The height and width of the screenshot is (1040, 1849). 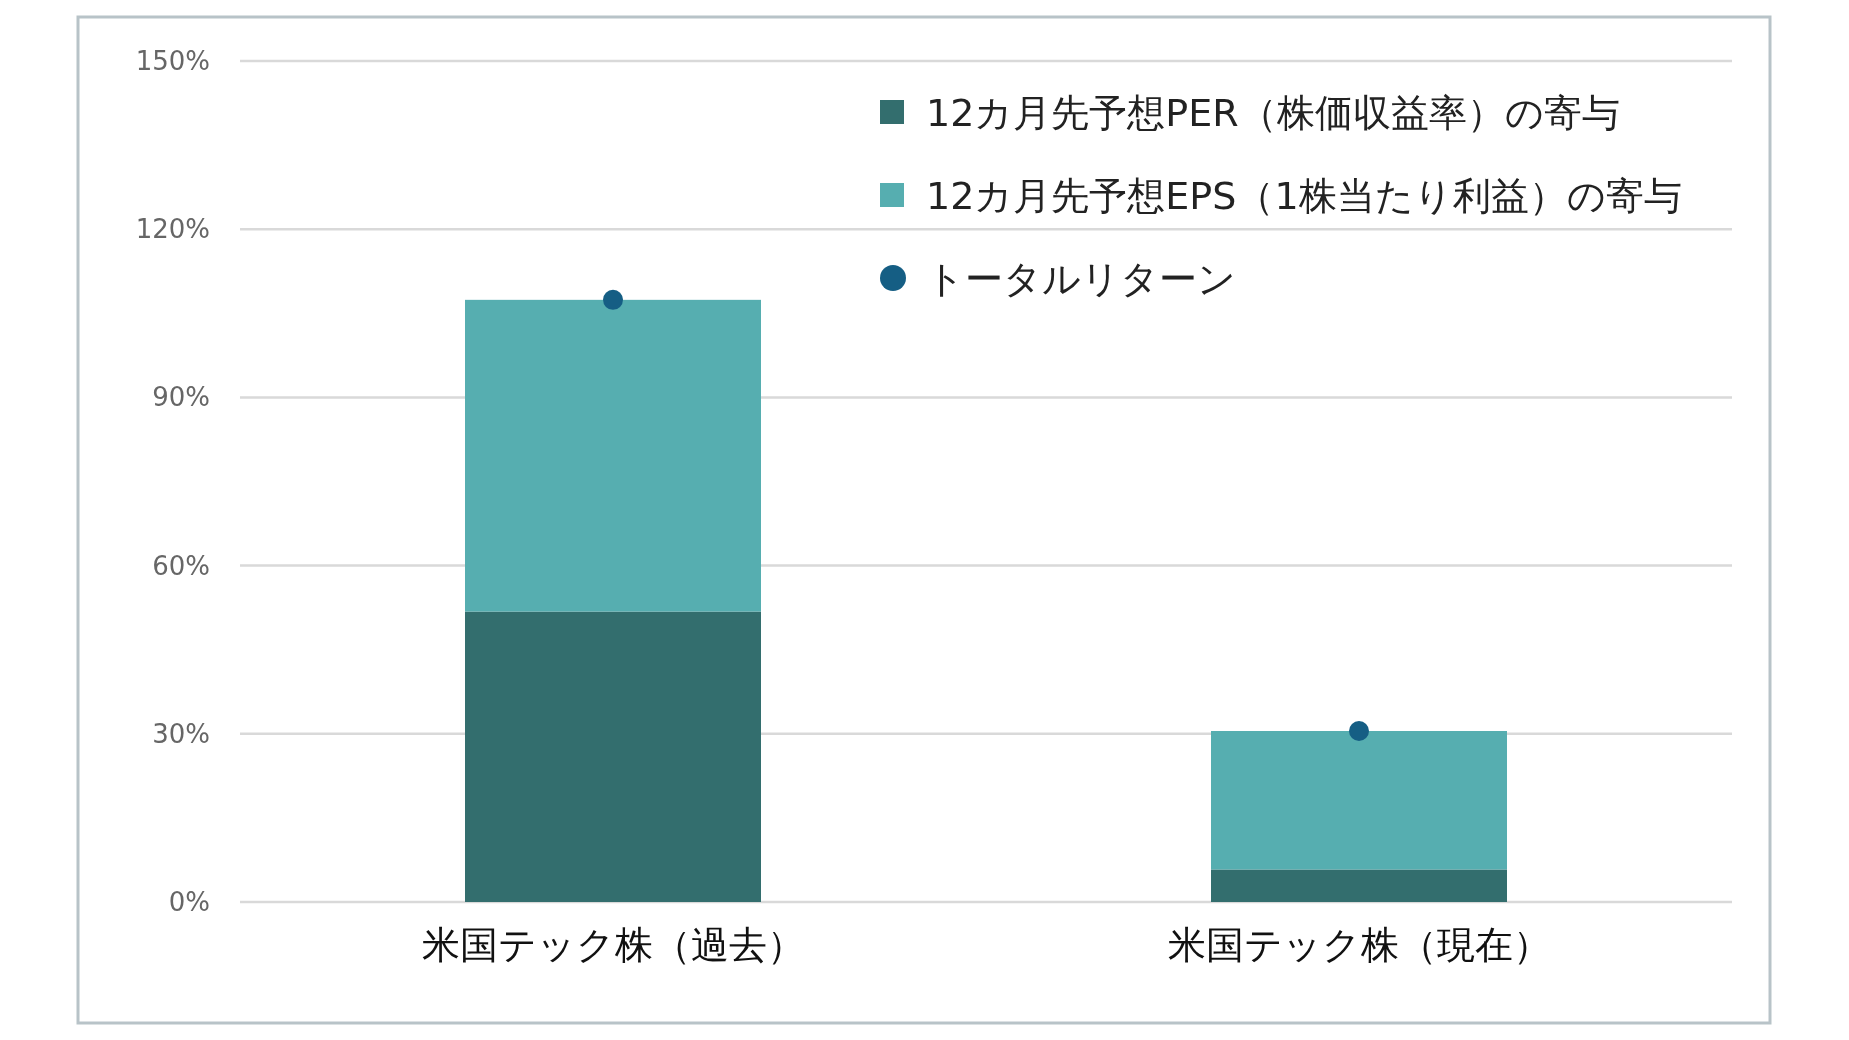 What do you see at coordinates (172, 229) in the screenshot?
I see `y-tick-label: 120%` at bounding box center [172, 229].